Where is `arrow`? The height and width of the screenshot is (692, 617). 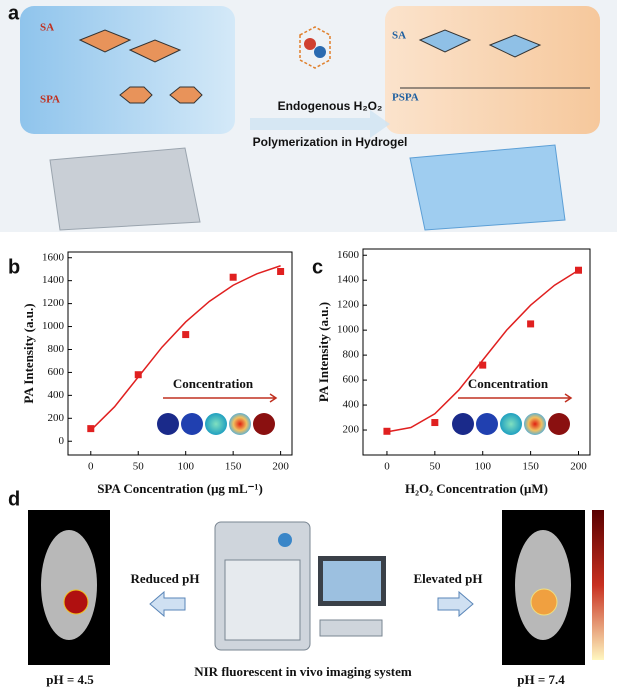
arrow is located at coordinates (320, 124).